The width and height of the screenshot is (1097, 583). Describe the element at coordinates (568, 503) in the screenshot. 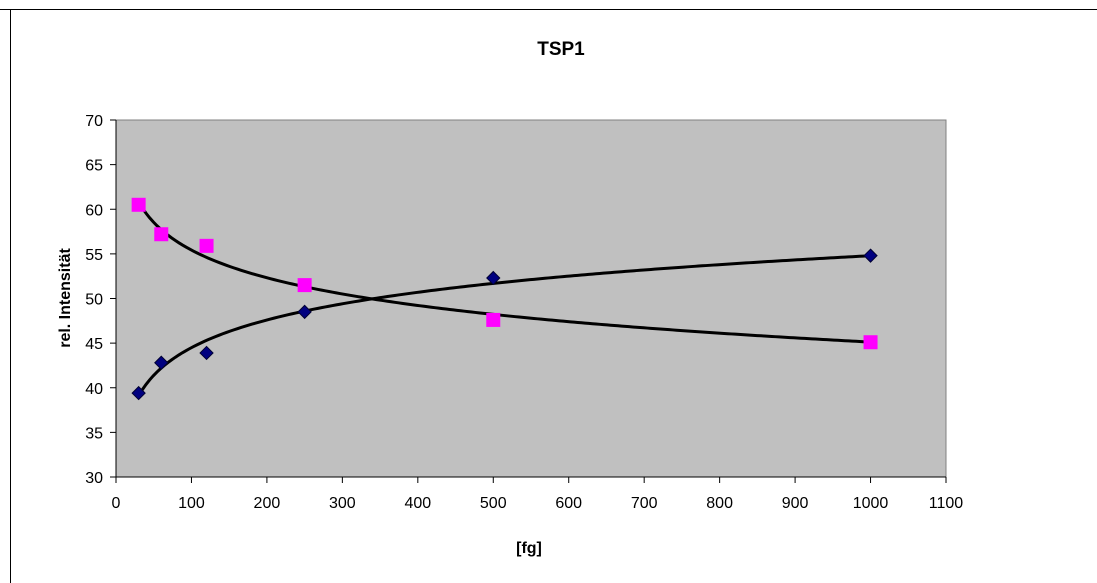

I see `x-tick-label: 600` at that location.